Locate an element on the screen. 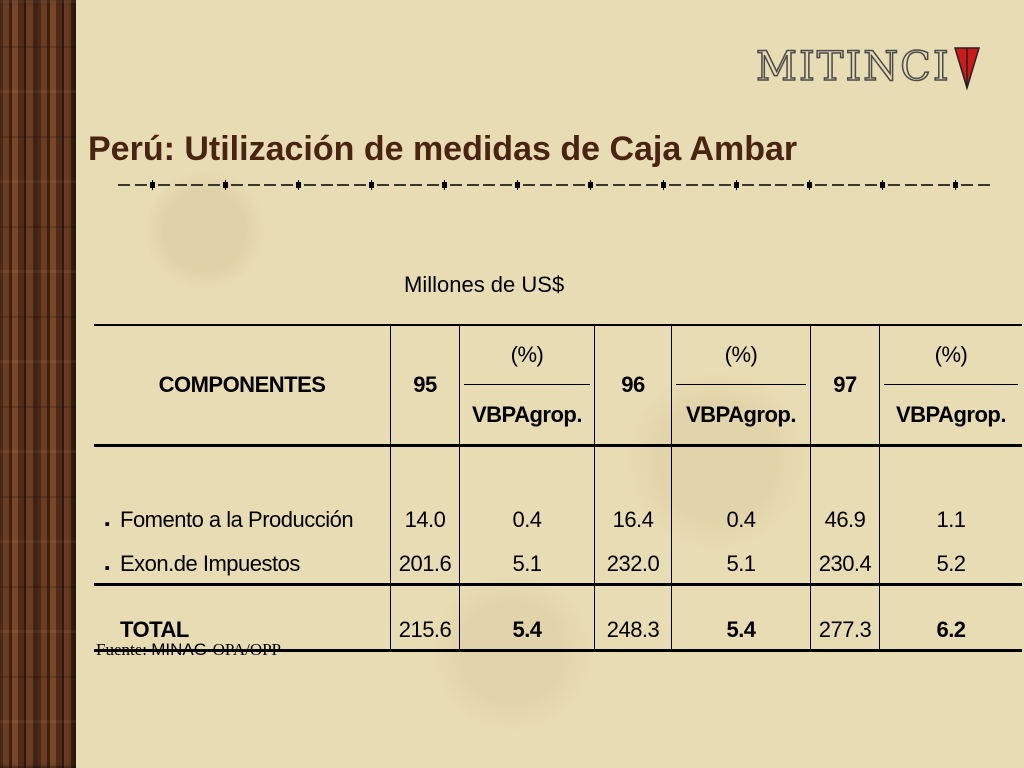 Image resolution: width=1024 pixels, height=768 pixels. cell-97: 46.9 is located at coordinates (845, 495).